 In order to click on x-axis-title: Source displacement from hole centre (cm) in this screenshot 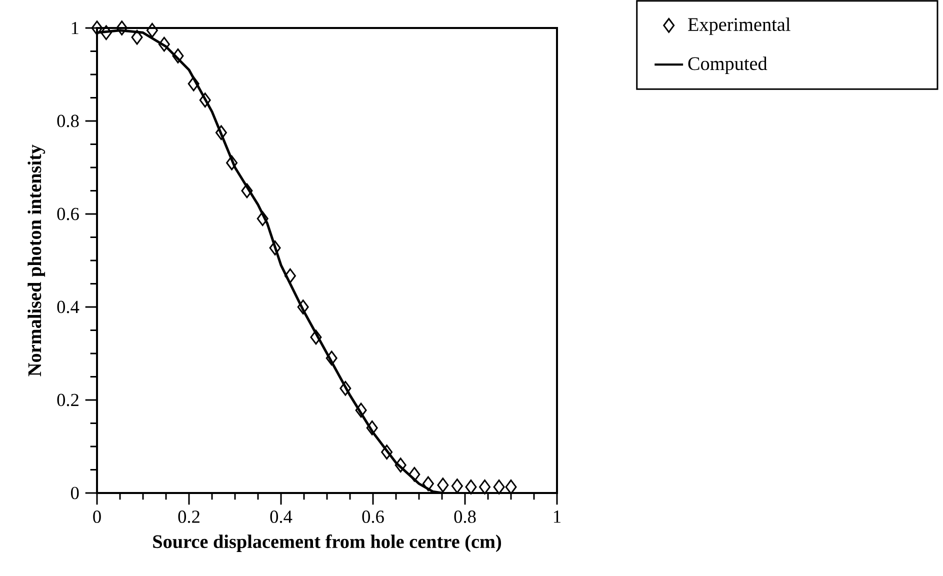, I will do `click(327, 543)`.